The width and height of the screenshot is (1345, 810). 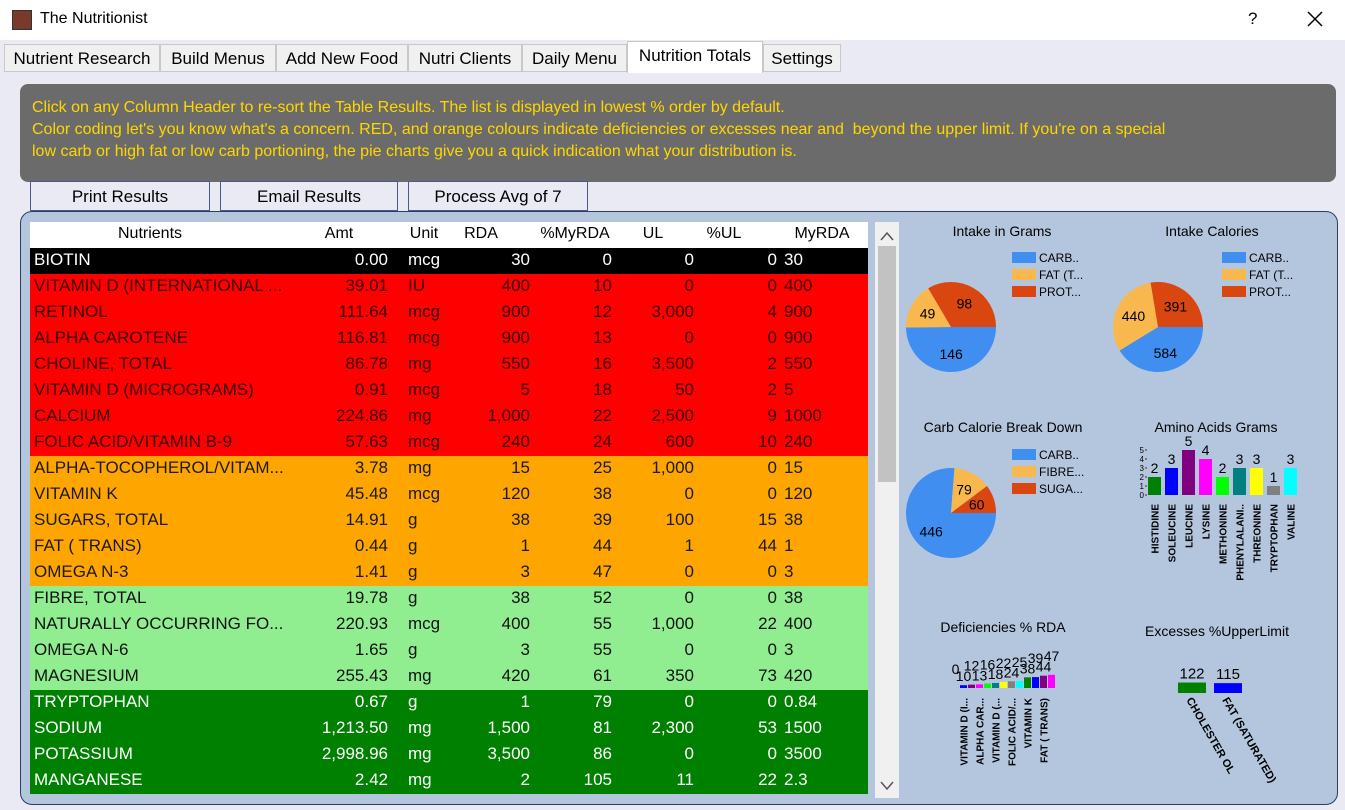 What do you see at coordinates (362, 415) in the screenshot?
I see `table-cell: 224.86` at bounding box center [362, 415].